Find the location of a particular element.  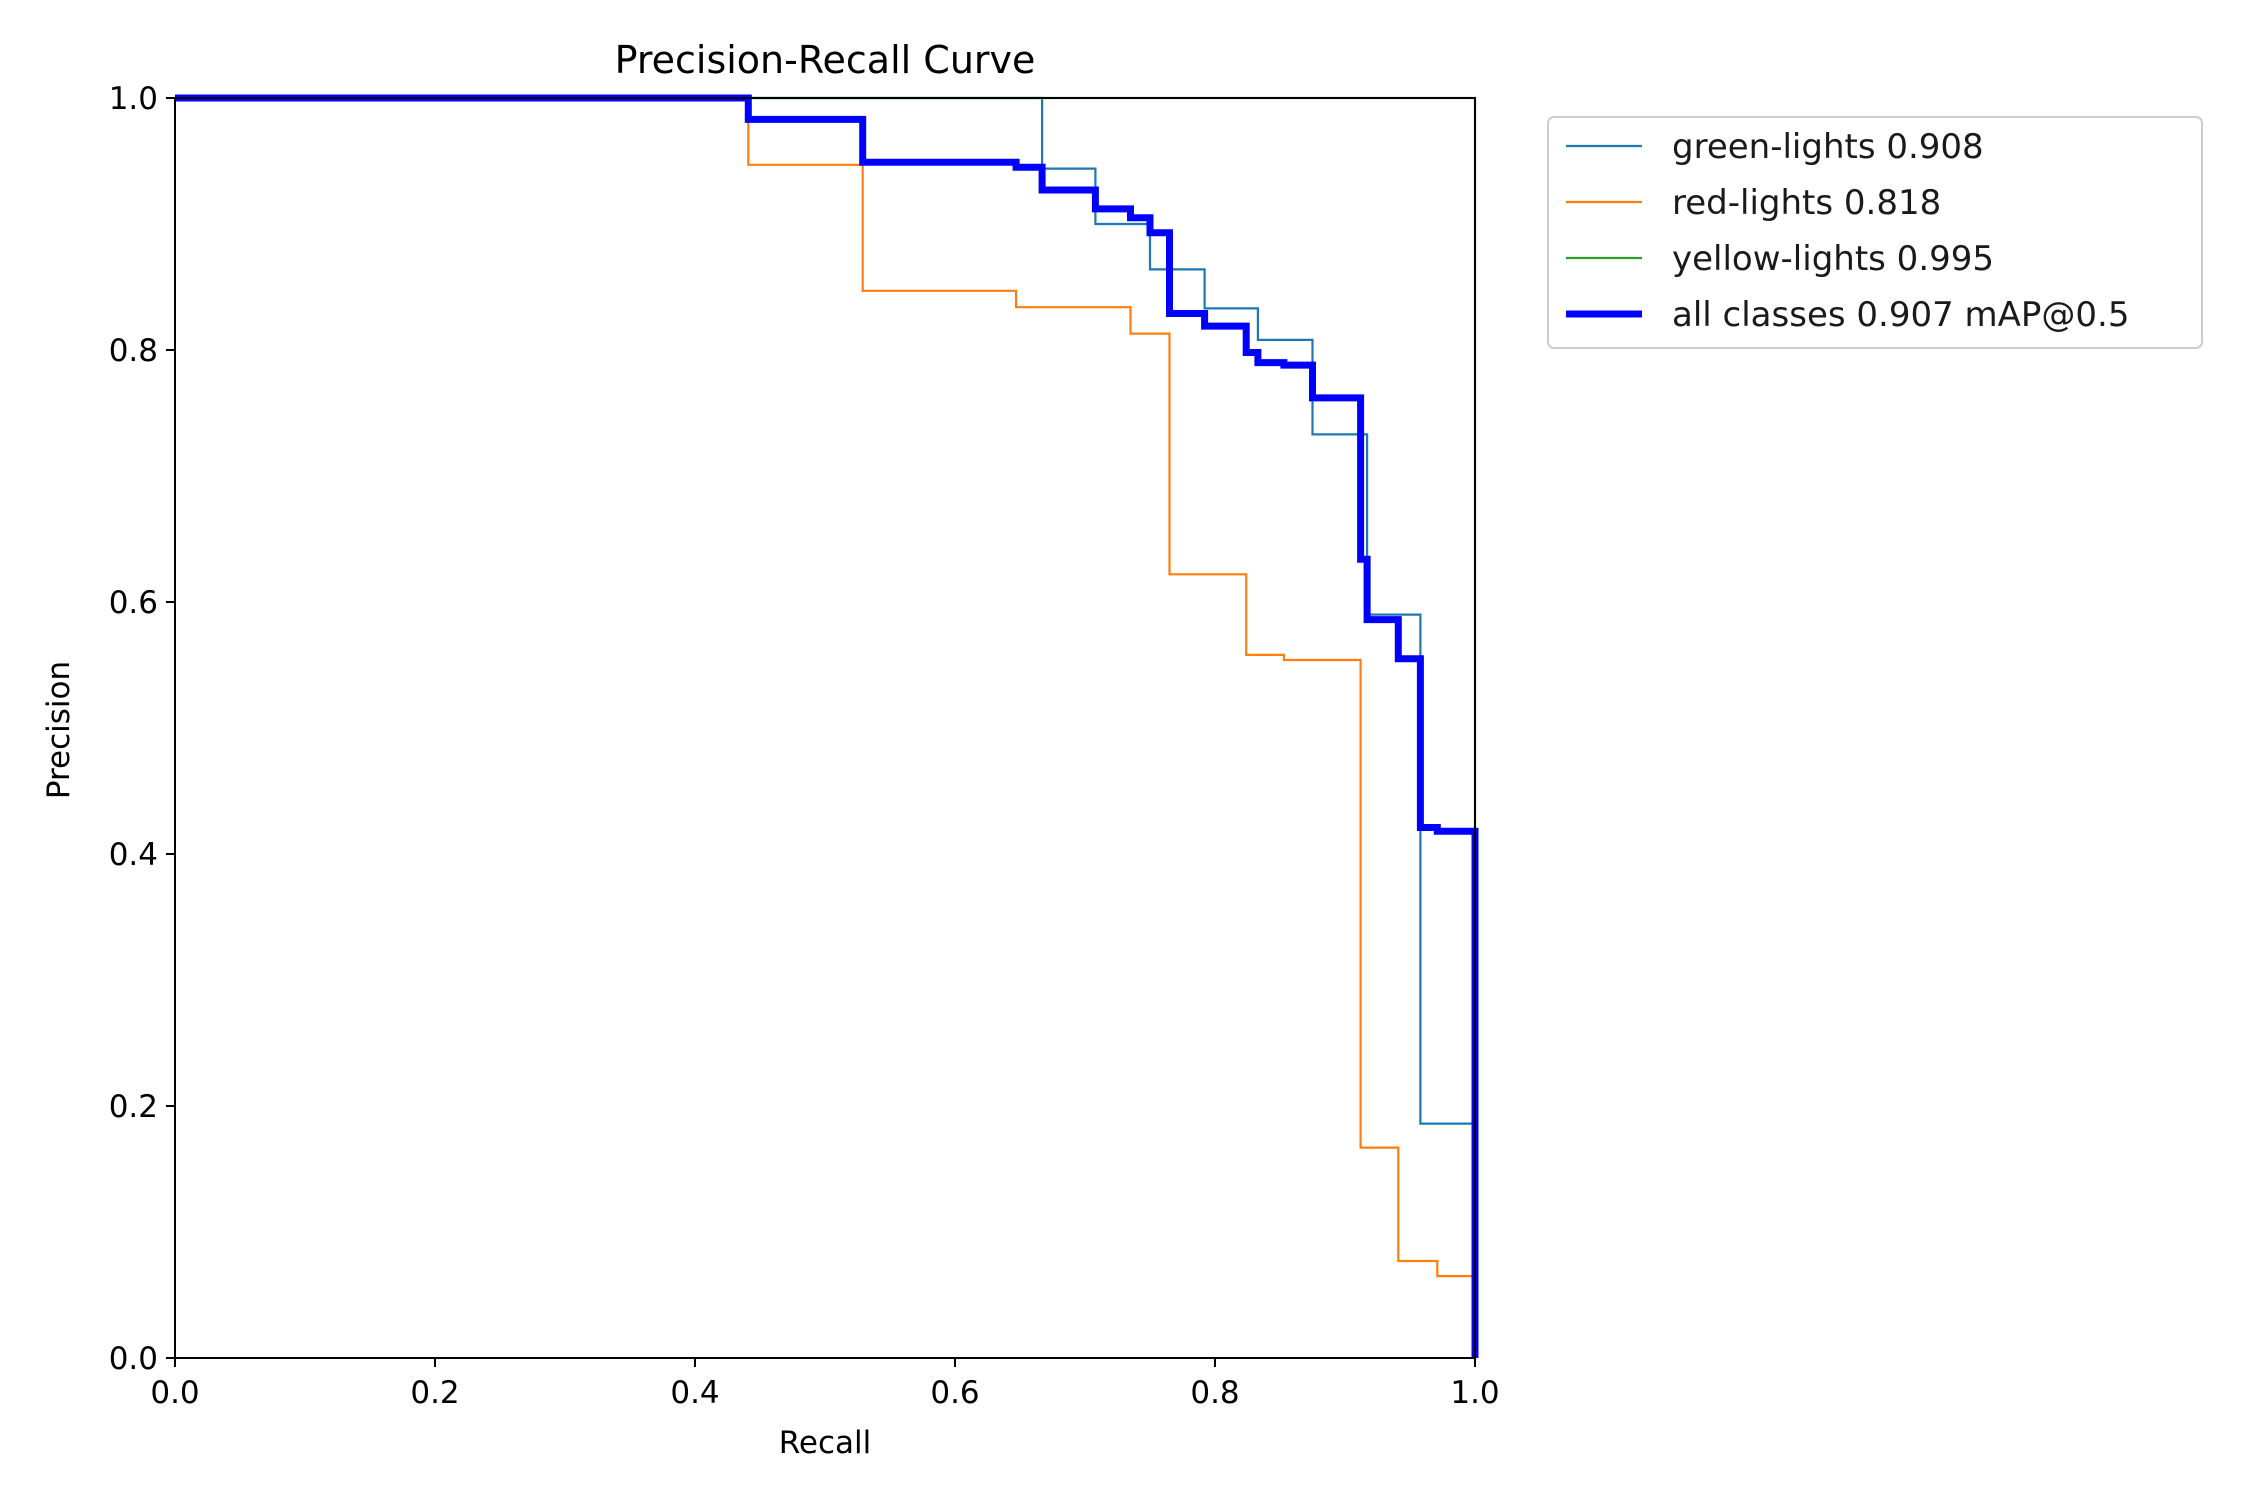

y-axis: 0.0 0.2 0.4 0.6 0.8 1.0 is located at coordinates (142, 729).